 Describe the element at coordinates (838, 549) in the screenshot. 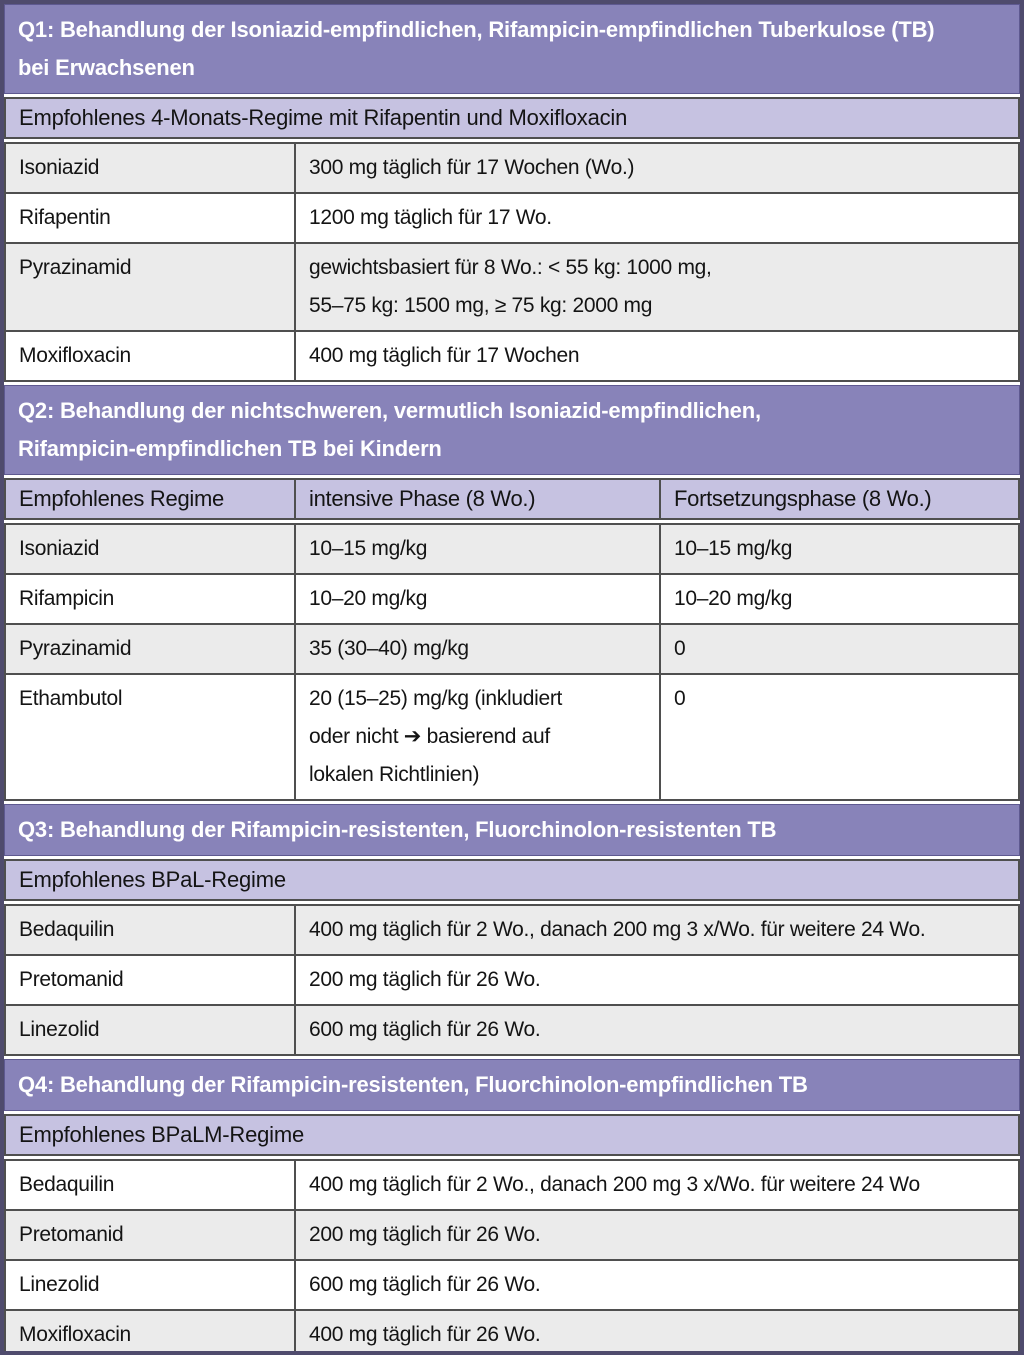

I see `continuation-phase-cell: 10–15 mg/kg` at that location.